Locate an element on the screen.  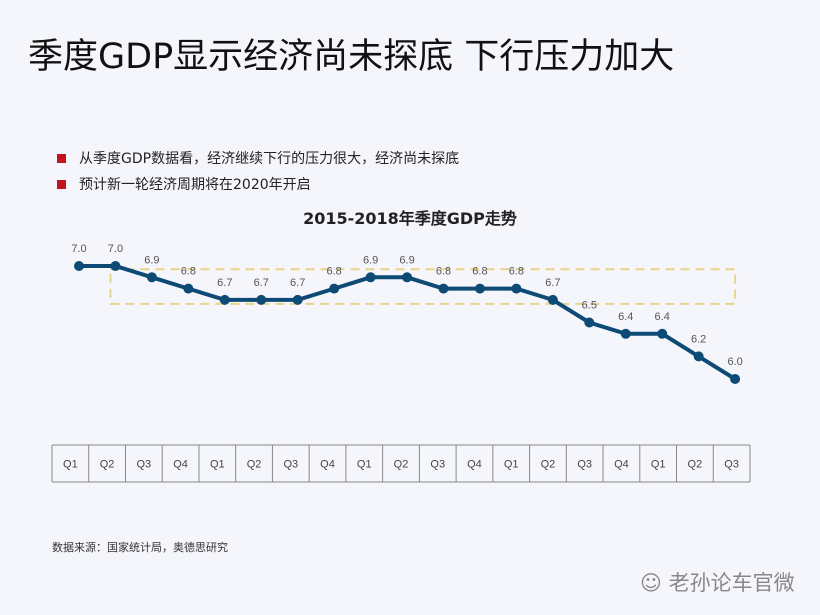
data-source: 数据来源：国家统计局，奥德思研究 is located at coordinates (140, 547).